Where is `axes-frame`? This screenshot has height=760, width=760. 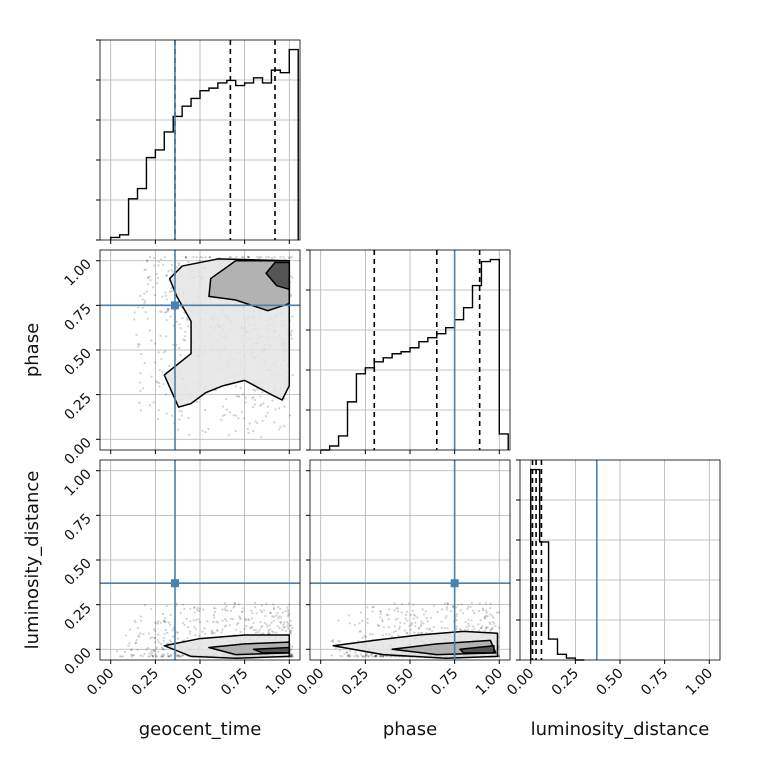 axes-frame is located at coordinates (620, 560).